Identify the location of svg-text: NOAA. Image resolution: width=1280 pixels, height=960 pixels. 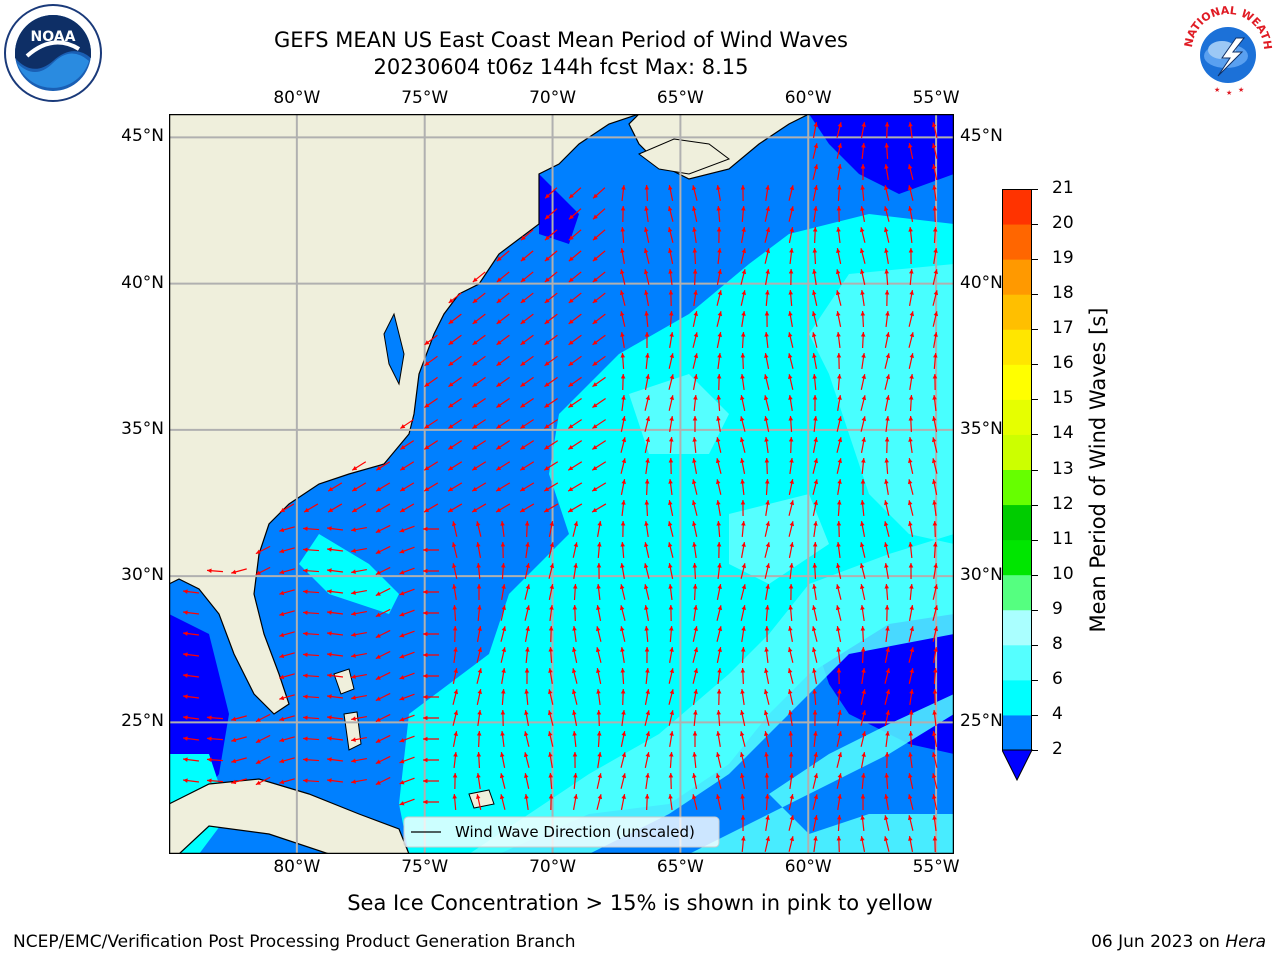
(53, 37).